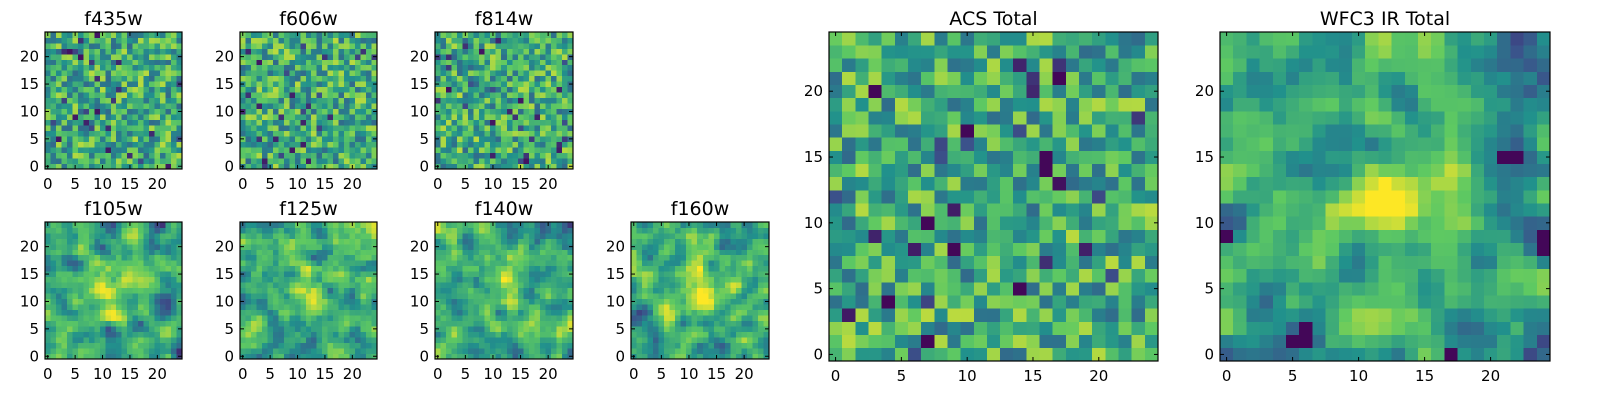 The height and width of the screenshot is (400, 1600). I want to click on x-tick-label: 5, so click(270, 374).